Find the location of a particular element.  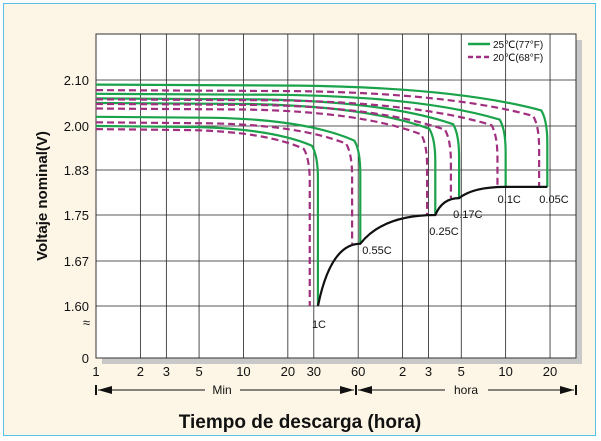

y-tick-label: 1.67 is located at coordinates (76, 261).